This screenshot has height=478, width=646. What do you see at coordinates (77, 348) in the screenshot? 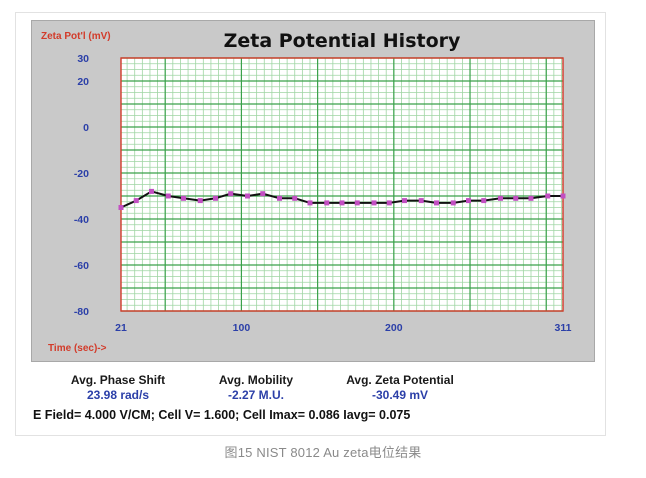
I see `x-axis-label: Time (sec)->` at bounding box center [77, 348].